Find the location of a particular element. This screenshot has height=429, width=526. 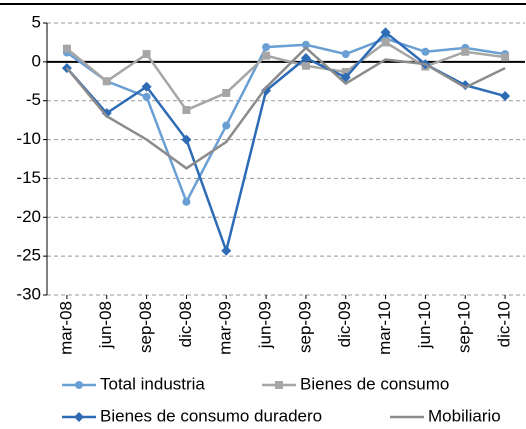

legend-label: Total industria is located at coordinates (152, 383).